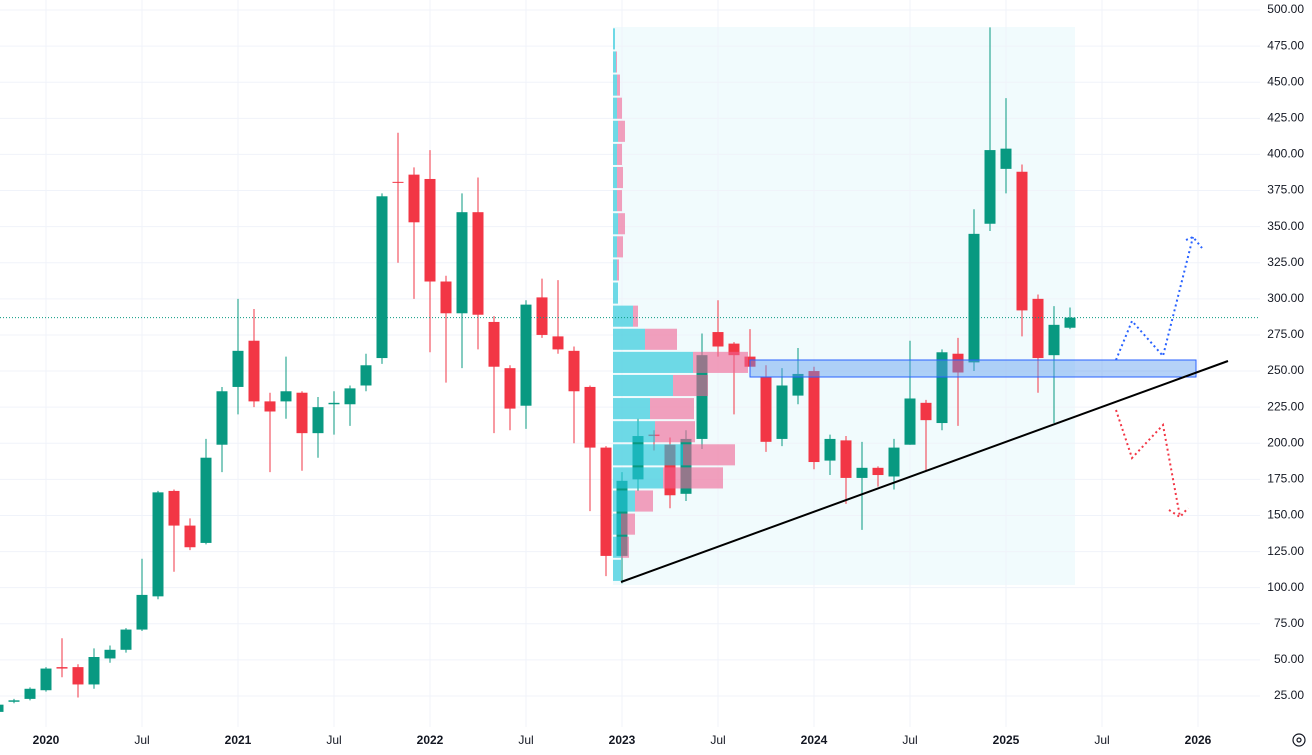  Describe the element at coordinates (238, 740) in the screenshot. I see `x-tick-label: 2021` at that location.